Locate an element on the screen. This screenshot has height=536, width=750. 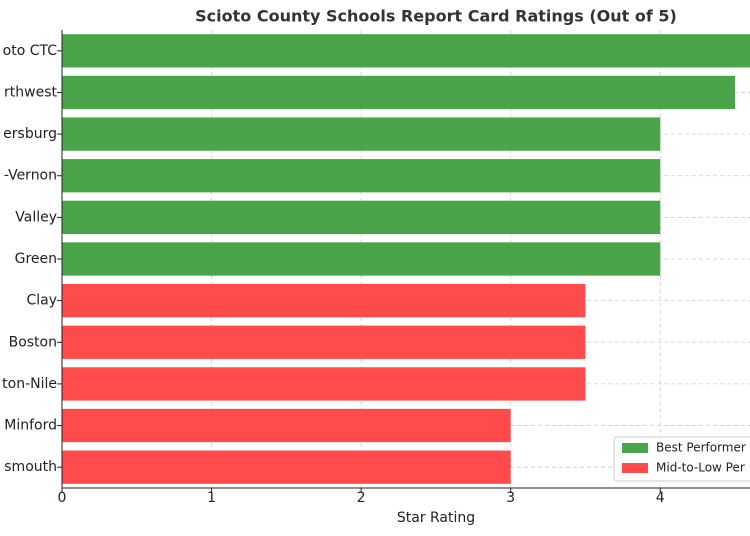
y-tick-label: -Vernon is located at coordinates (30, 176).